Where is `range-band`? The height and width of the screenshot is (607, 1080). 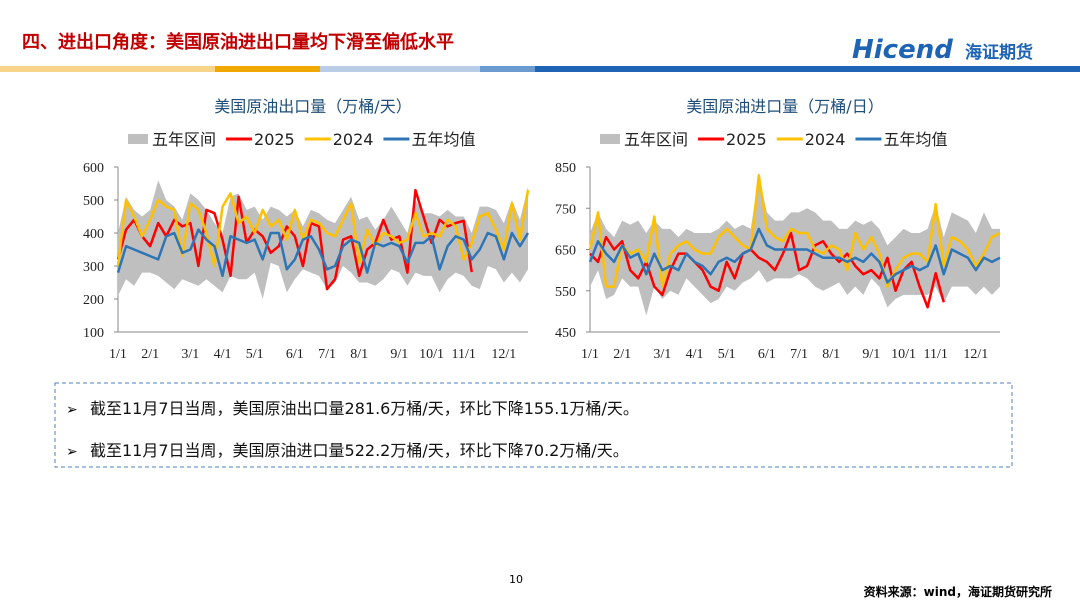
range-band is located at coordinates (795, 245).